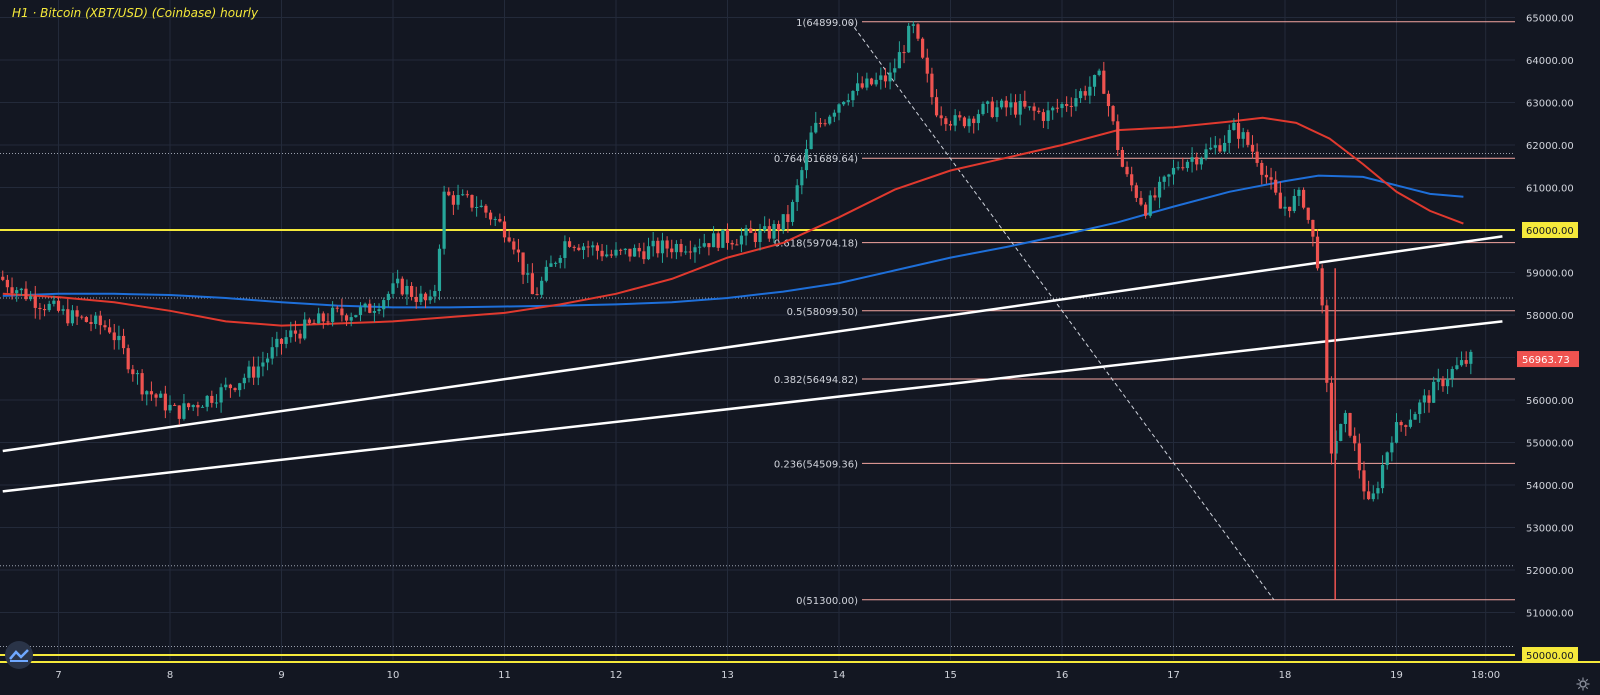 Image resolution: width=1600 pixels, height=695 pixels. Describe the element at coordinates (504, 675) in the screenshot. I see `time-tick-label: 11` at that location.